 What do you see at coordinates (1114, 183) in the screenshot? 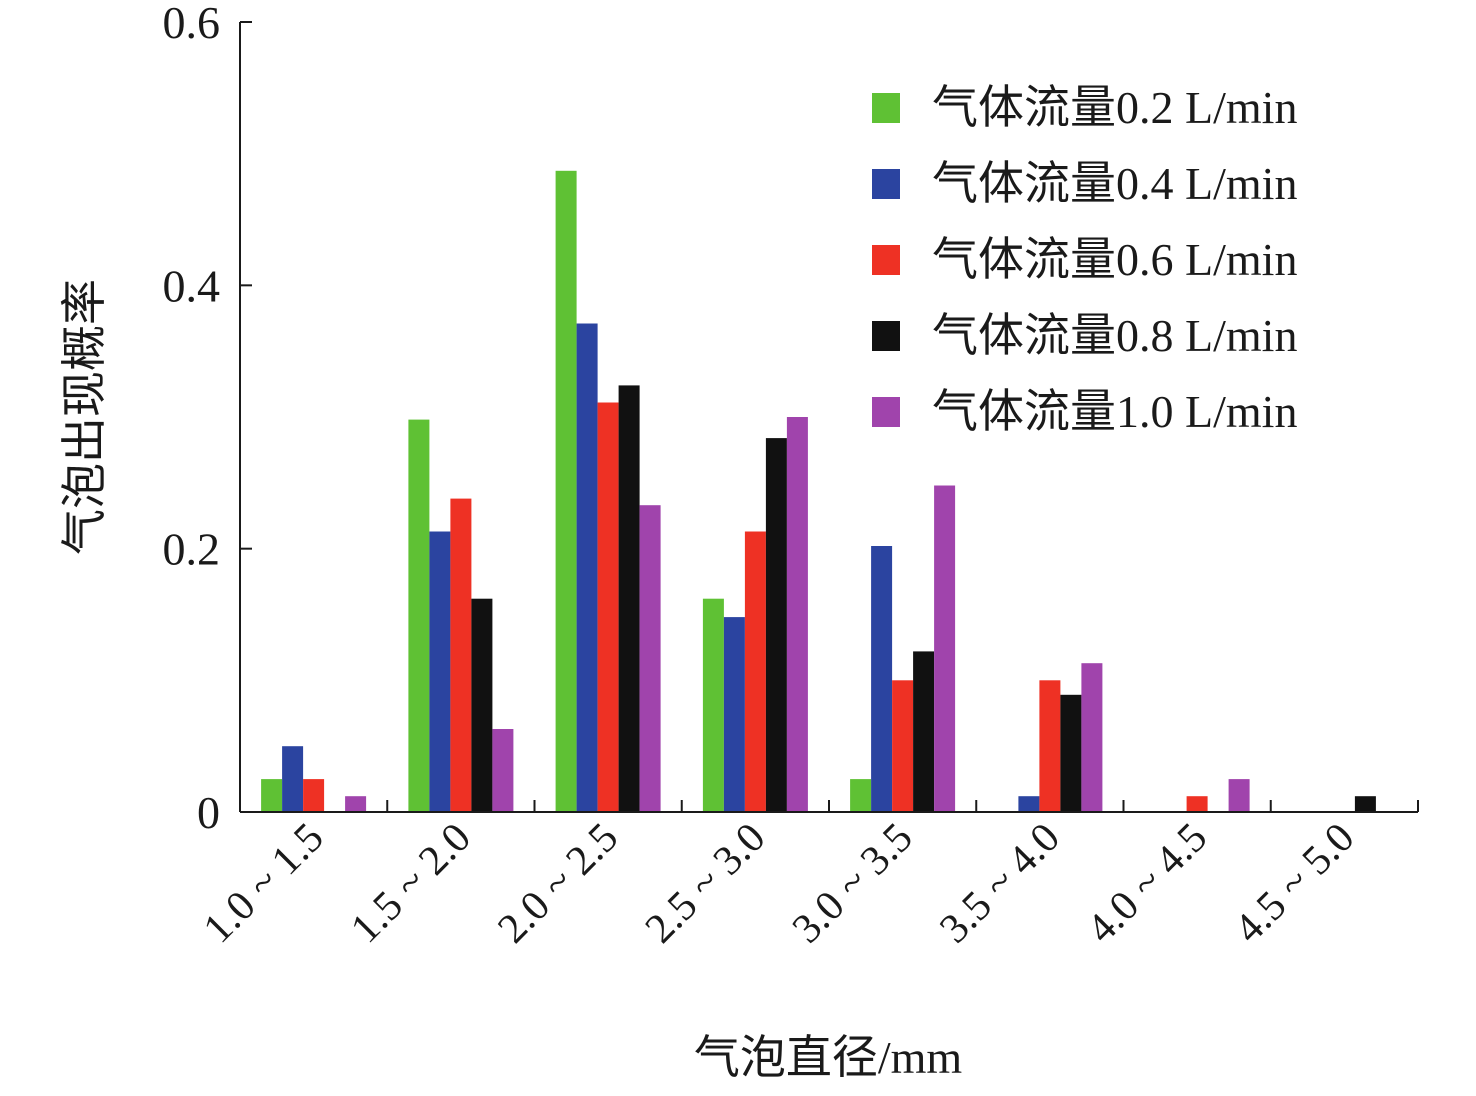
I see `legend-label: 气体流量0.4 L/min` at bounding box center [1114, 183].